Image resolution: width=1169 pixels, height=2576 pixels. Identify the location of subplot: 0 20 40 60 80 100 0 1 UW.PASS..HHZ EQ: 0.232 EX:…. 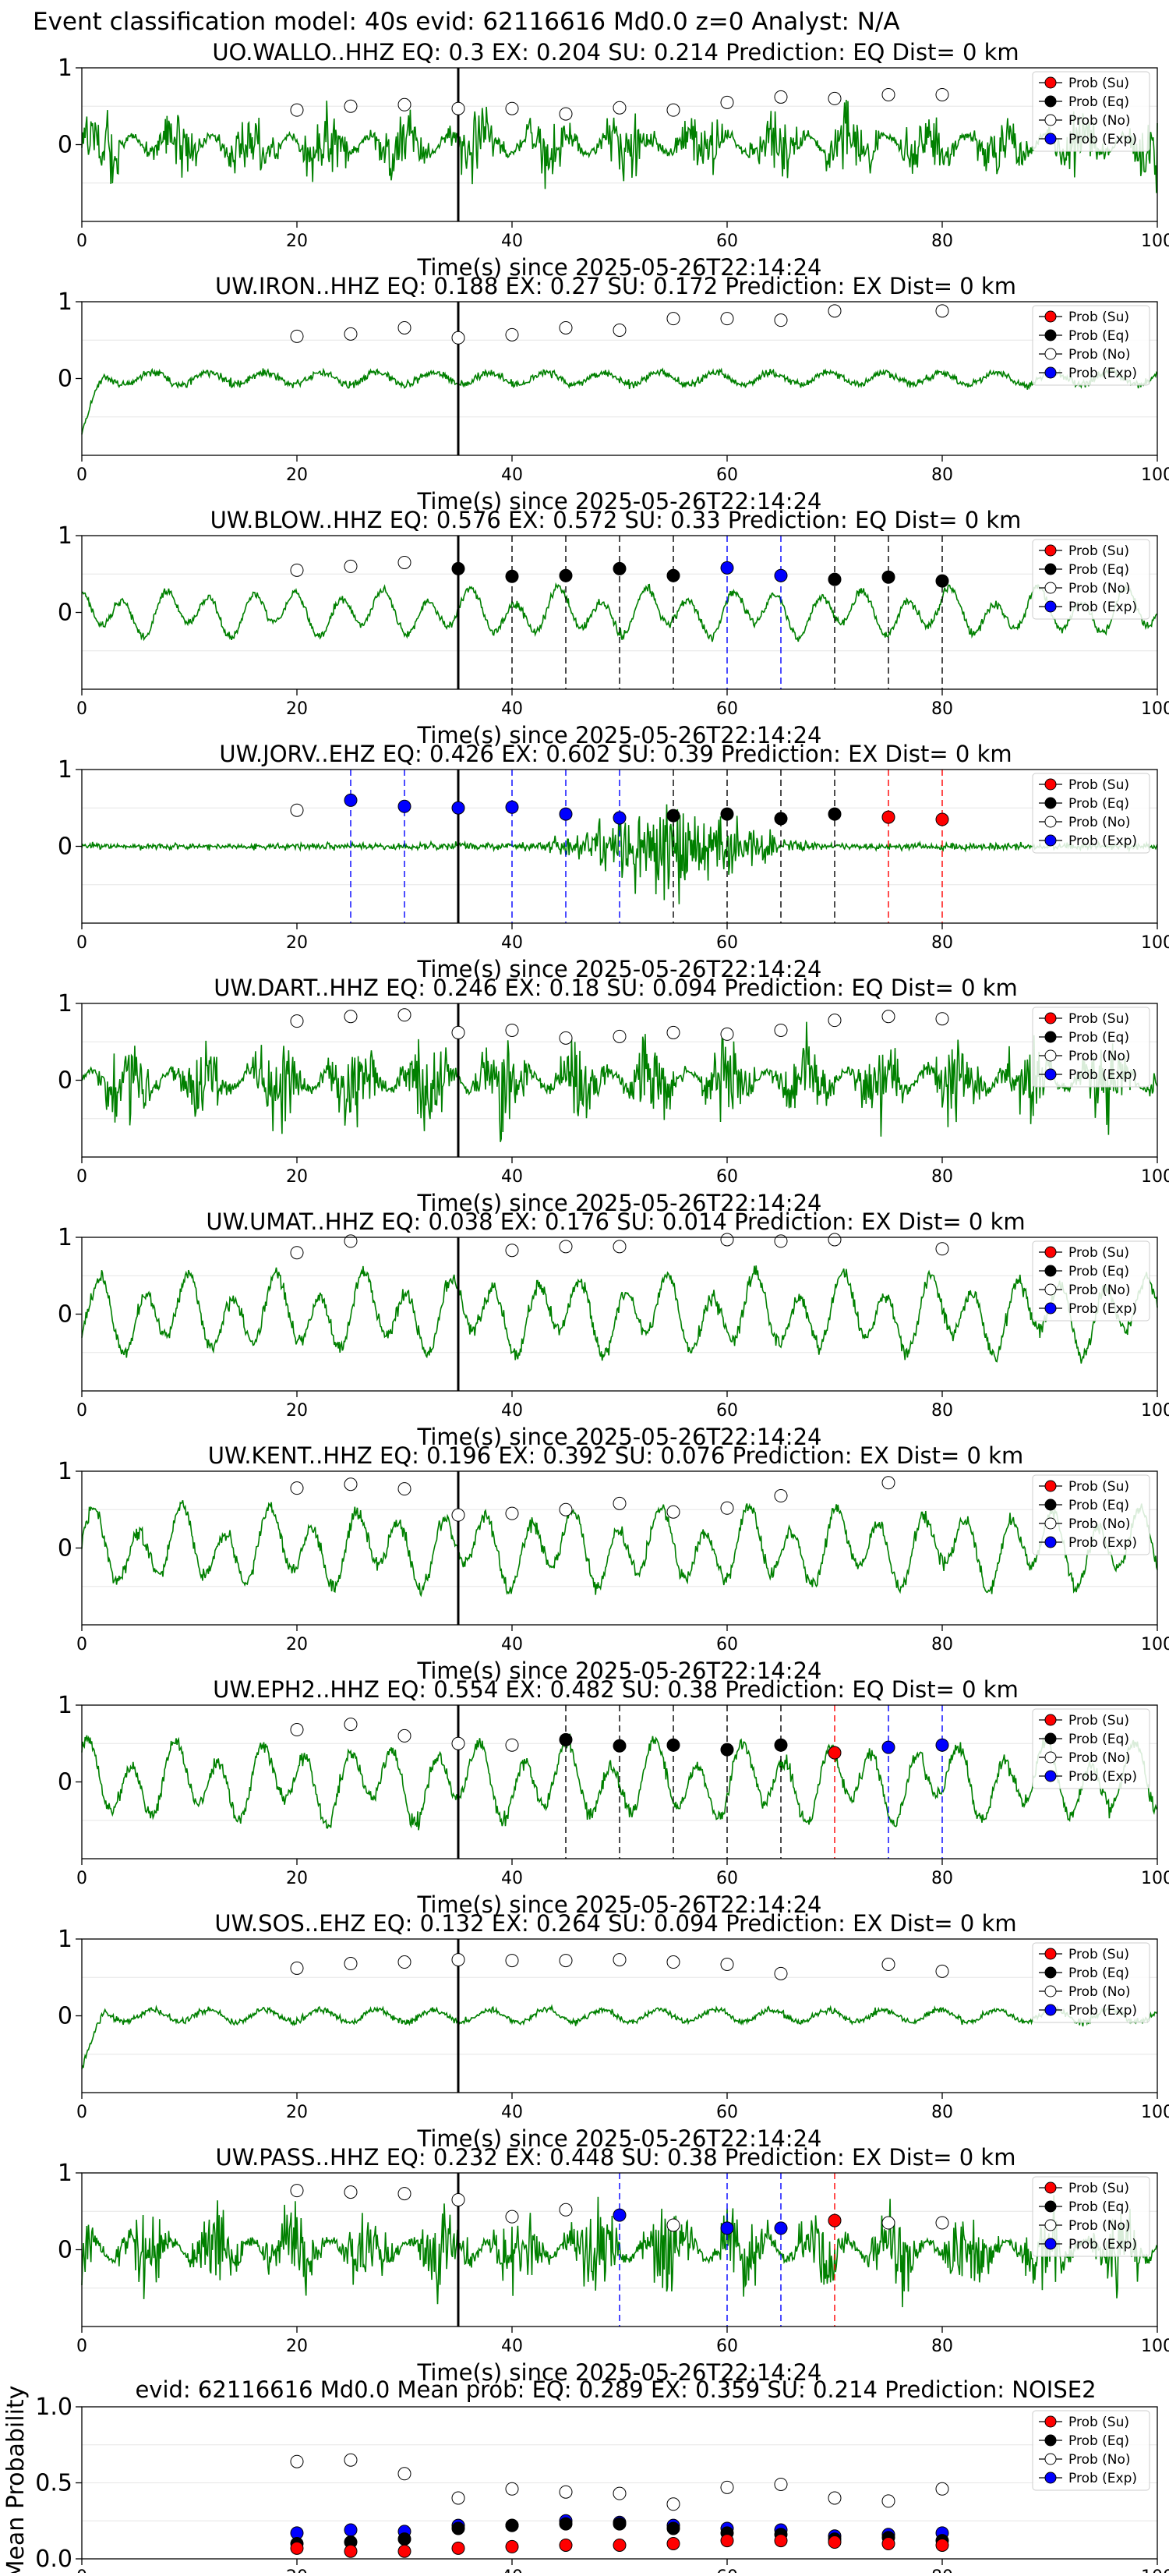
(613, 2265).